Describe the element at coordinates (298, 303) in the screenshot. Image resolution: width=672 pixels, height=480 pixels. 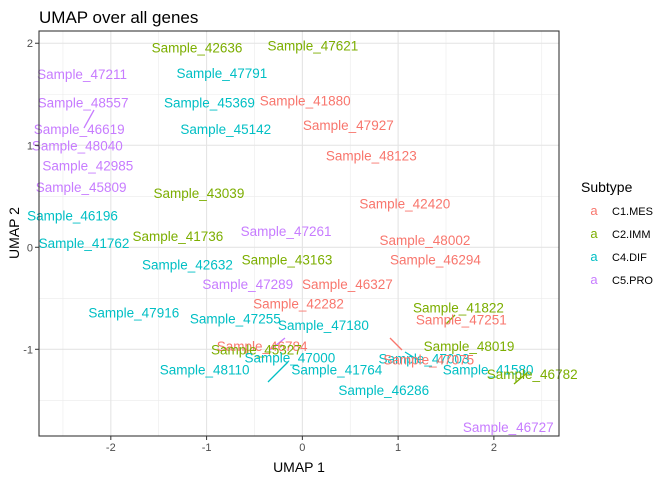
I see `sample-label: Sample_42282` at that location.